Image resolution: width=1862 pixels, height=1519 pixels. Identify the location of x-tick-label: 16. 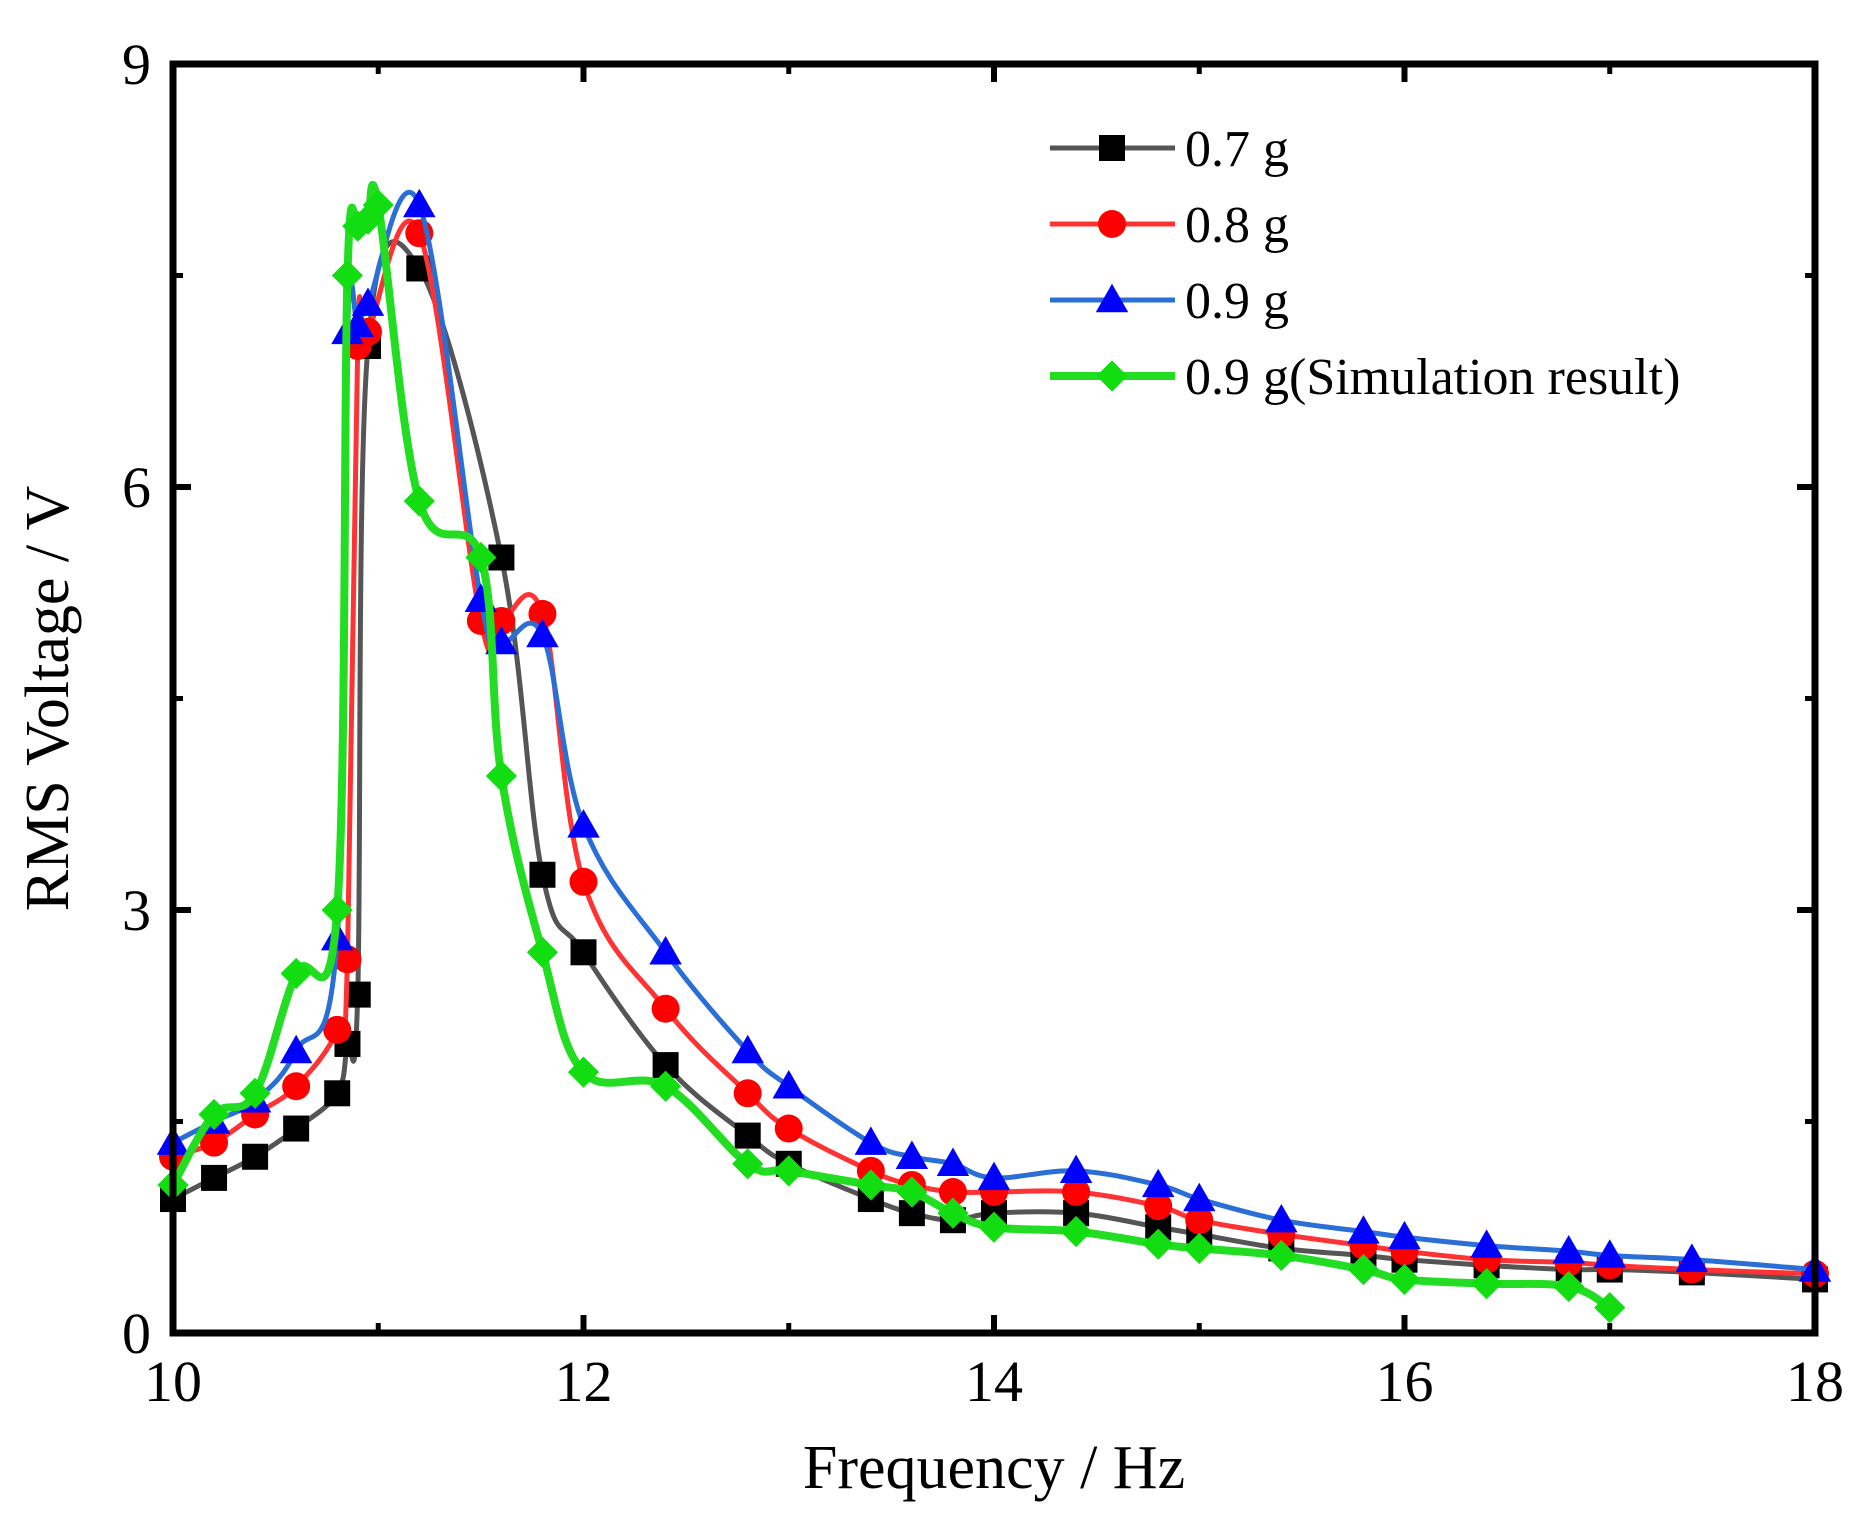
(1405, 1381).